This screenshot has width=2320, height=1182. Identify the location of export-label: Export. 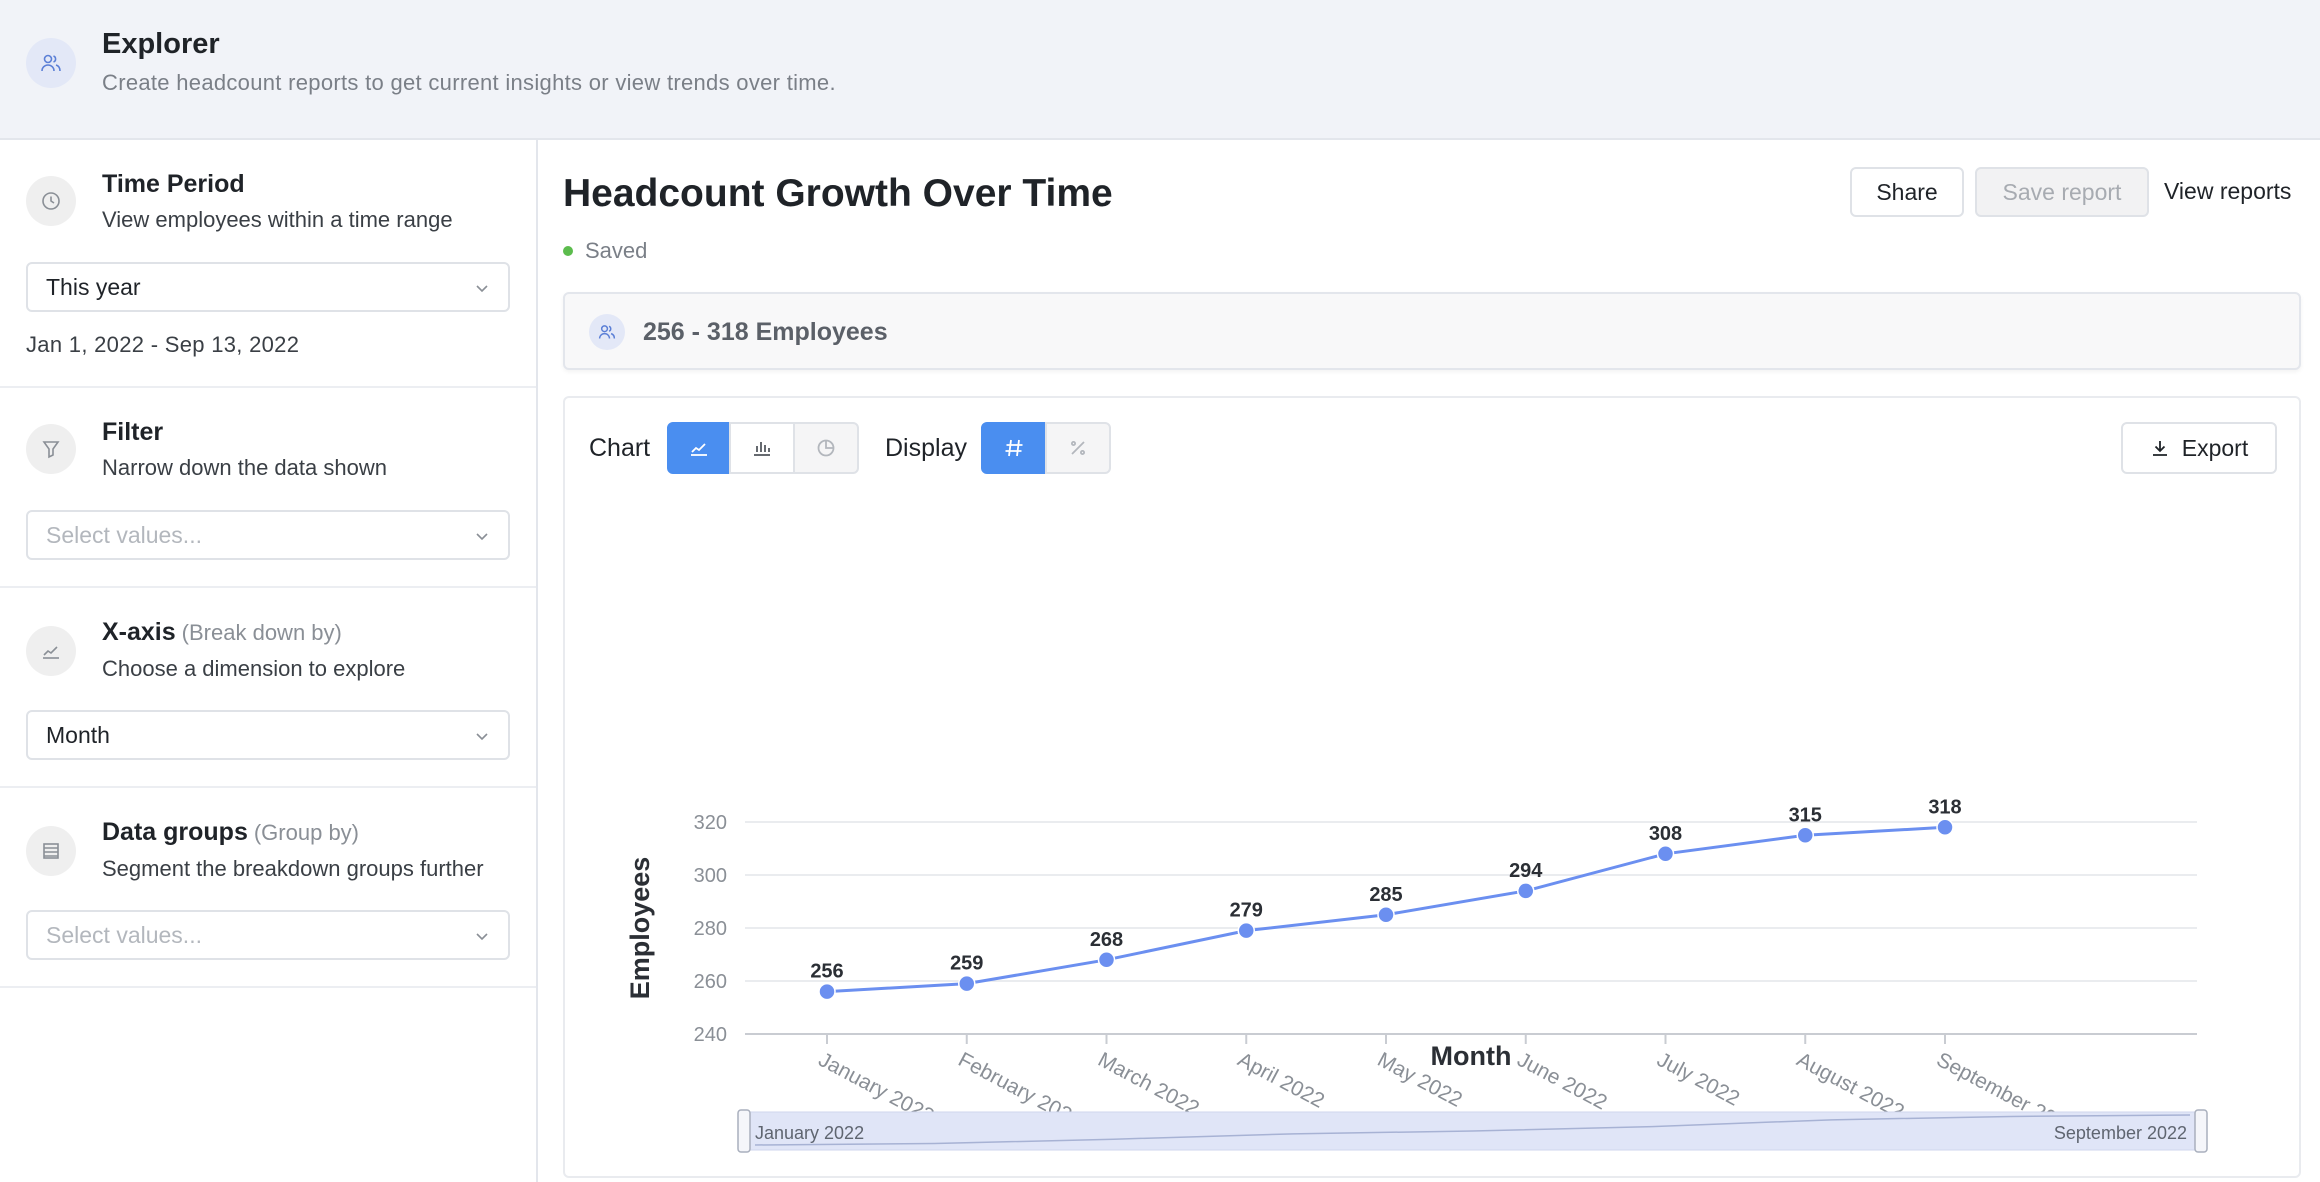
(2215, 447).